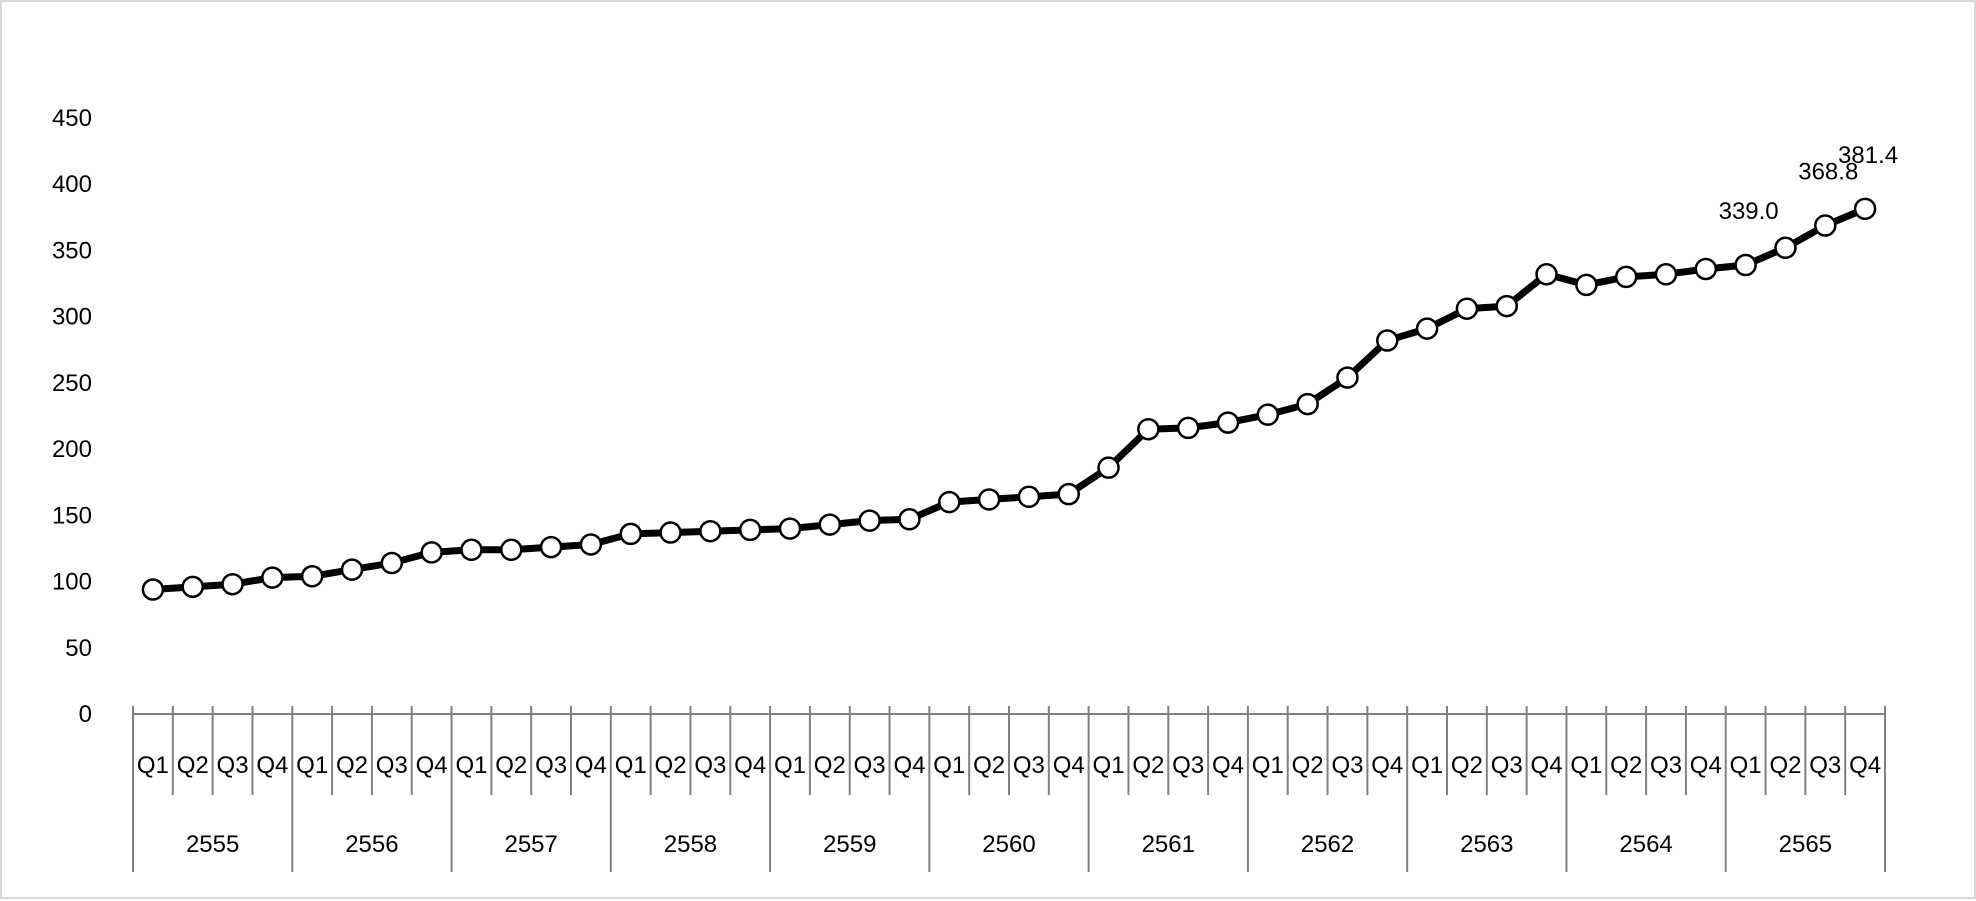  What do you see at coordinates (1486, 844) in the screenshot?
I see `year-label: 2563` at bounding box center [1486, 844].